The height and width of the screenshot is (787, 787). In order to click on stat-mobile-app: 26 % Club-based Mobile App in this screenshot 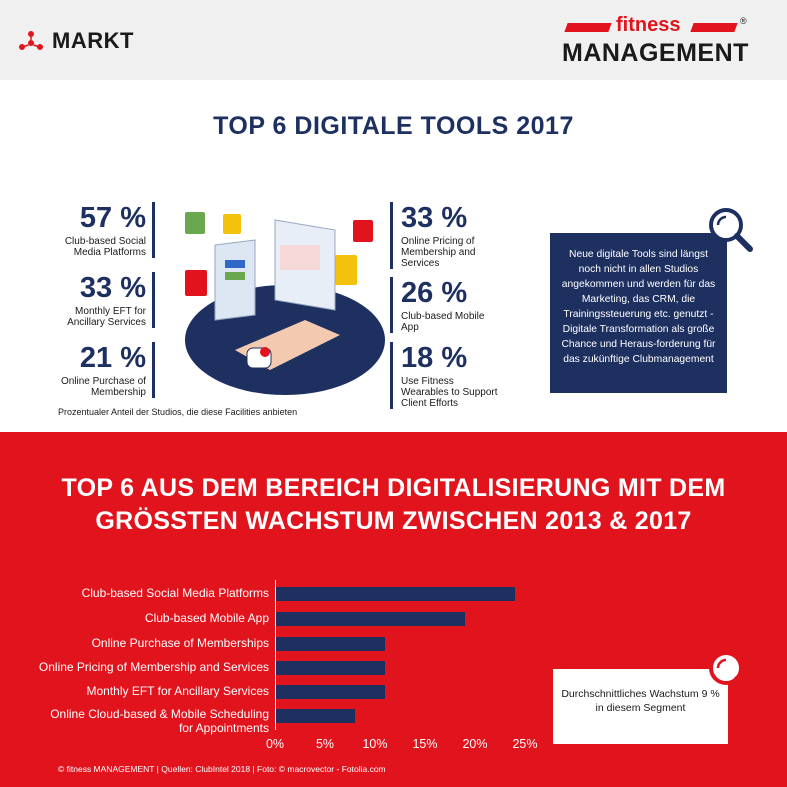, I will do `click(445, 305)`.